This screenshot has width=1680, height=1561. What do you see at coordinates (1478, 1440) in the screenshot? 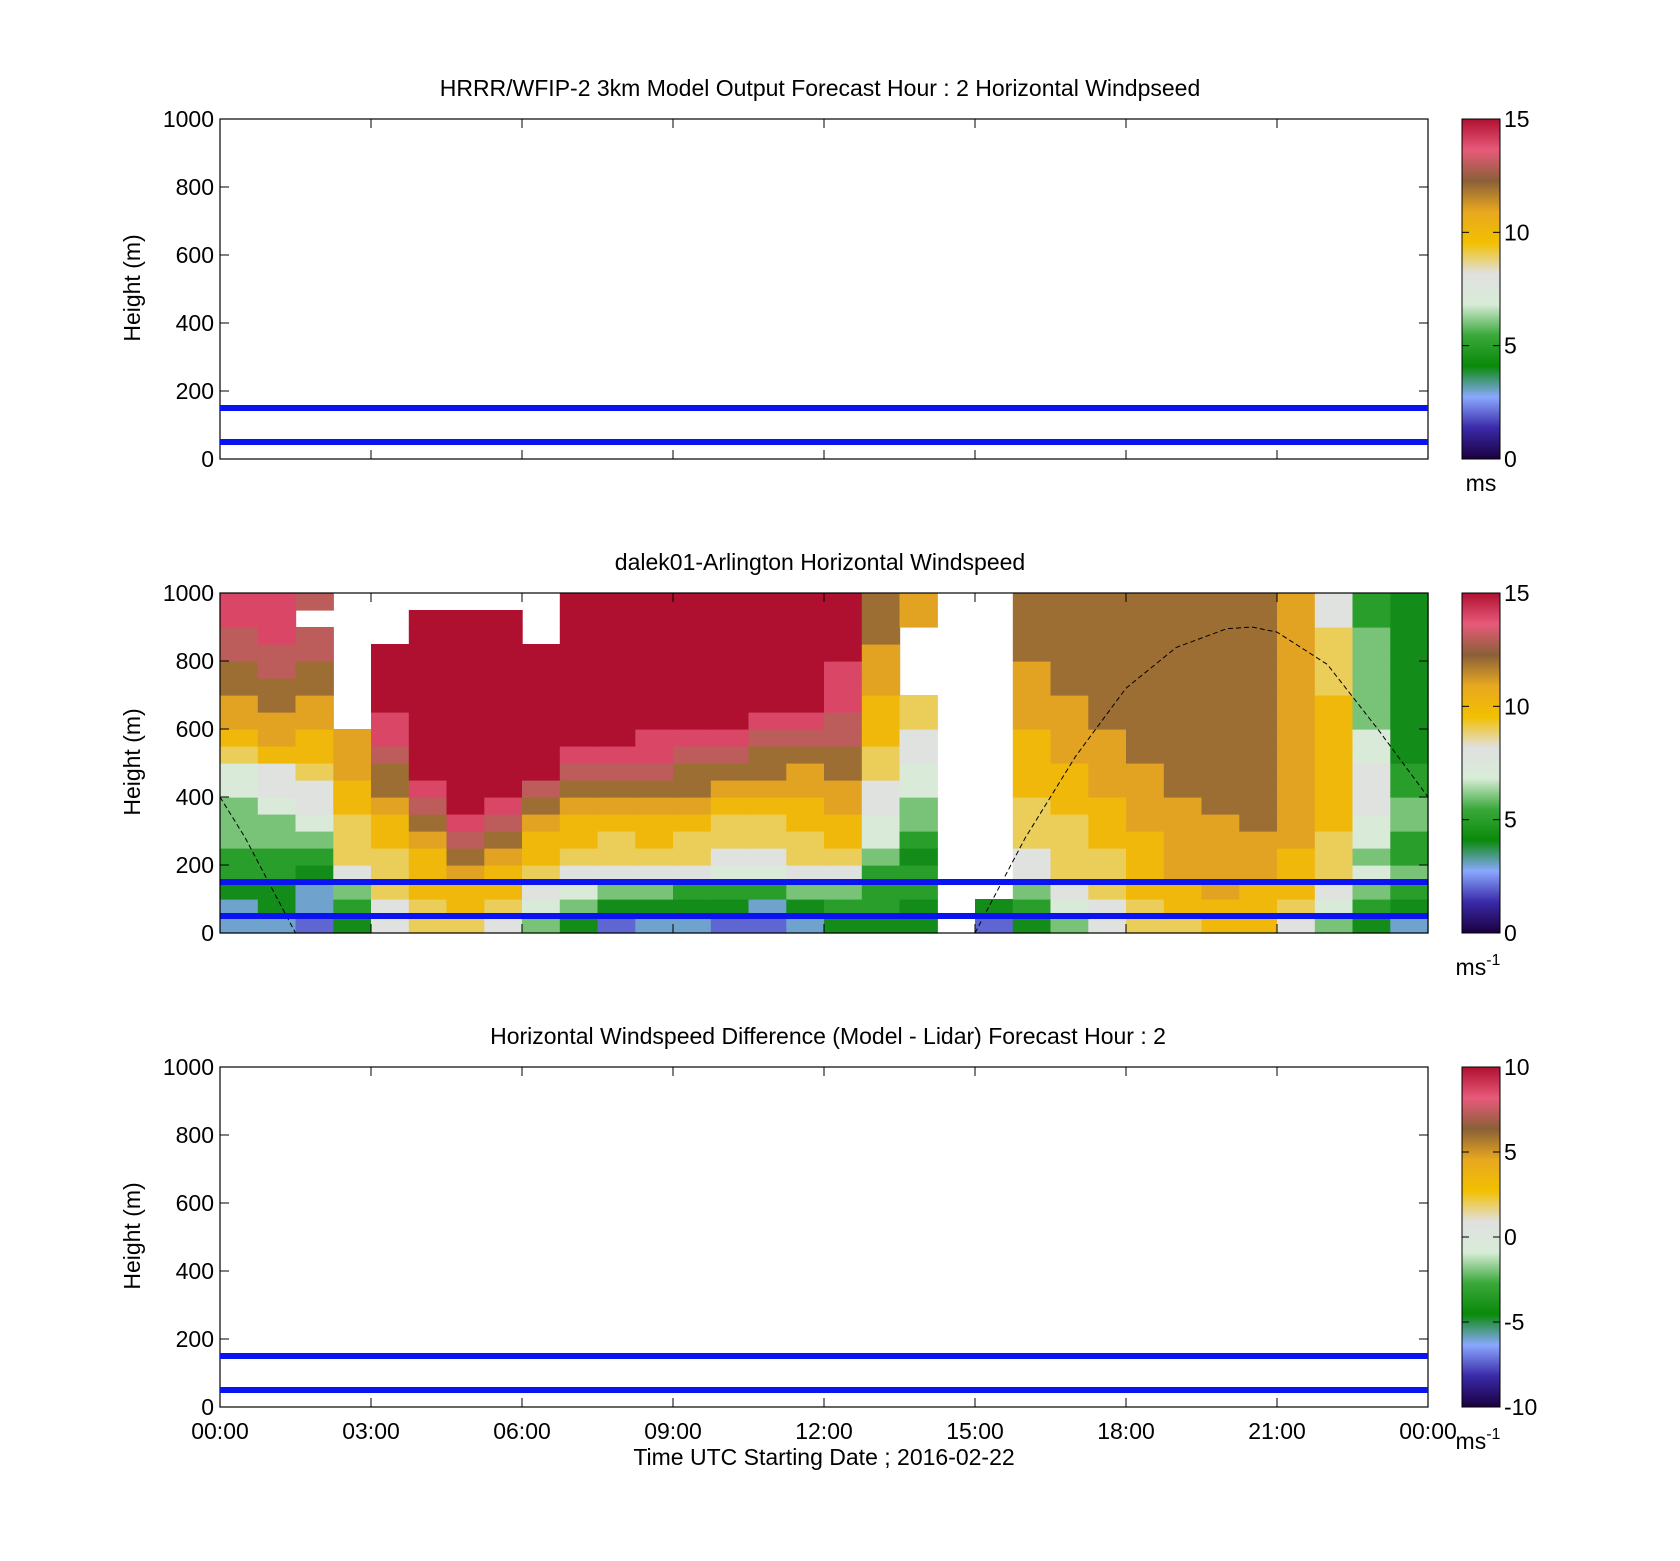
I see `panel-difference-colorbar-unit: ms-1` at bounding box center [1478, 1440].